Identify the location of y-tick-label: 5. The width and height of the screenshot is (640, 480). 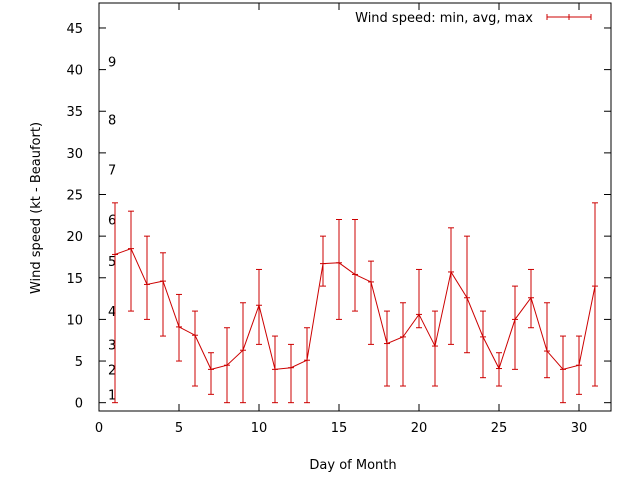
(79, 362).